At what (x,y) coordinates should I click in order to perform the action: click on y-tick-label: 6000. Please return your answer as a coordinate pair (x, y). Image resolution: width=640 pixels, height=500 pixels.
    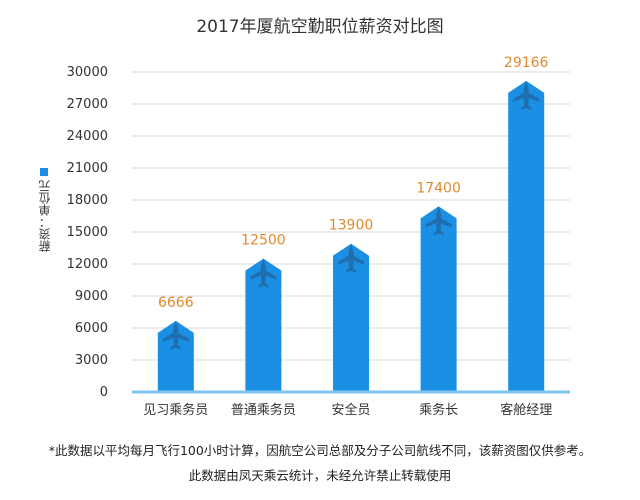
    Looking at the image, I should click on (91, 328).